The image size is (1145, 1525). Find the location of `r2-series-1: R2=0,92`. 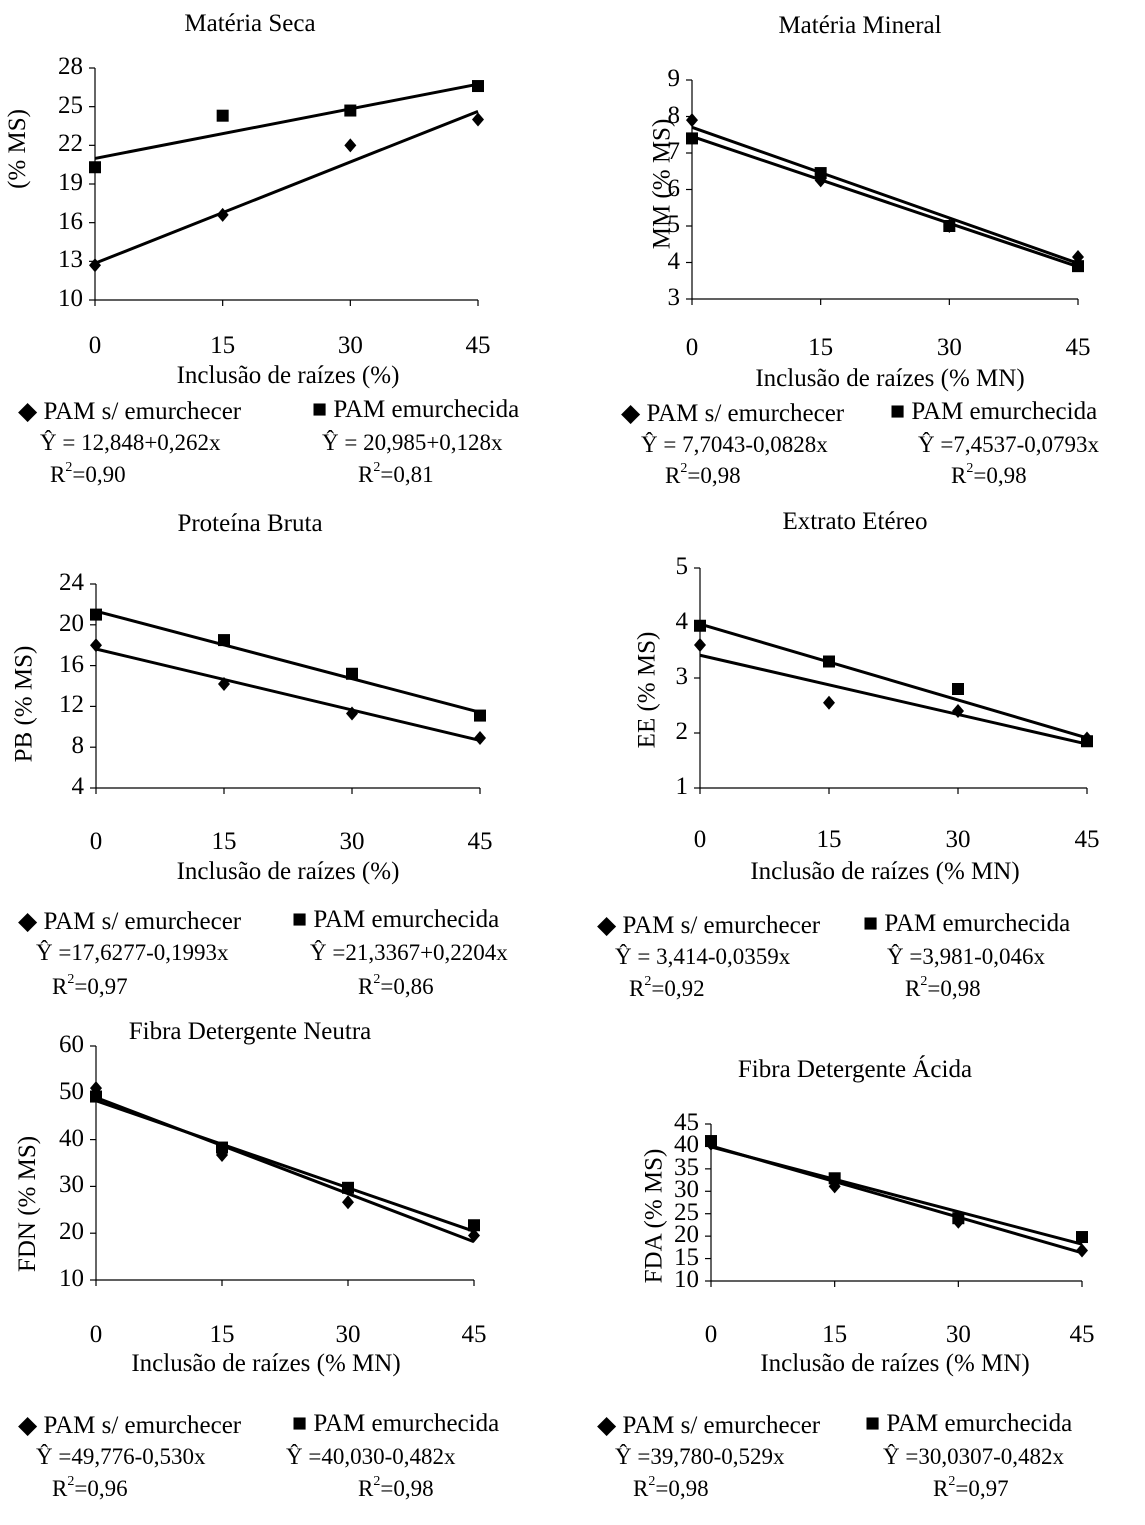

r2-series-1: R2=0,92 is located at coordinates (667, 987).